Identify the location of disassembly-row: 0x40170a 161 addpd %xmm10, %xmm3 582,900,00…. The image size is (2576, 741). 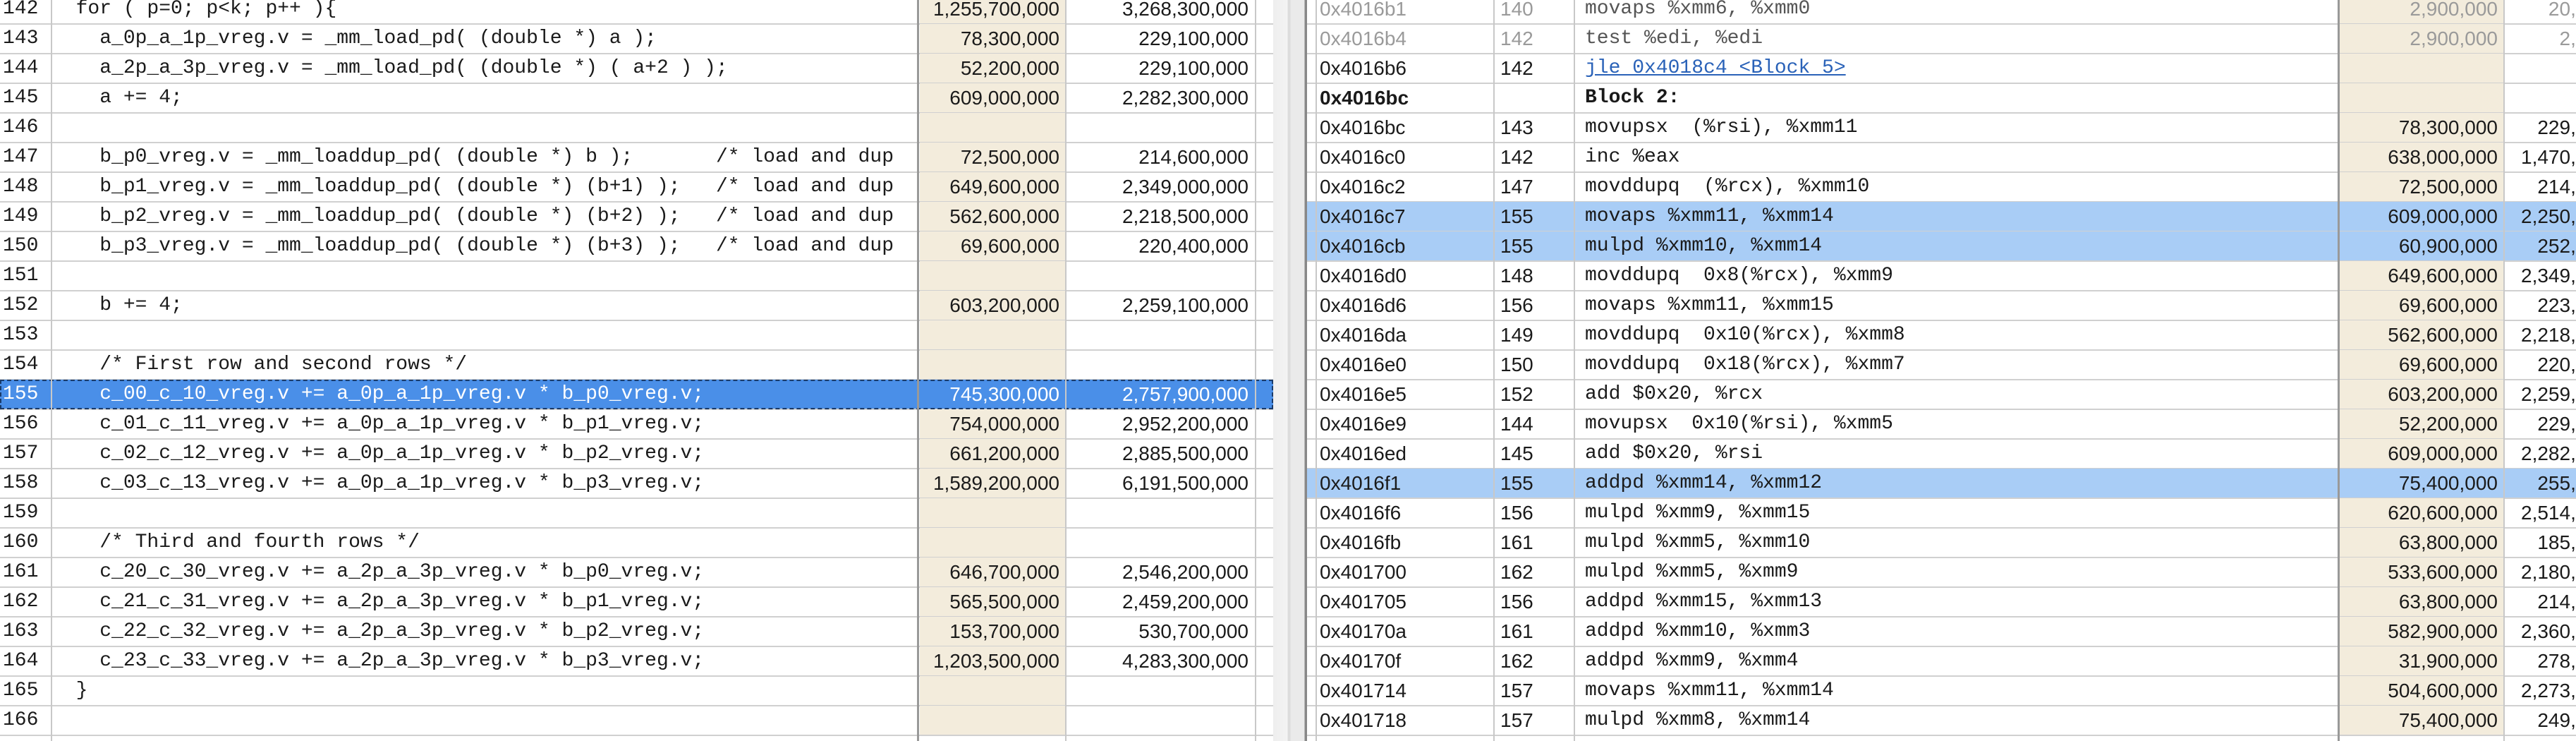
(1941, 632).